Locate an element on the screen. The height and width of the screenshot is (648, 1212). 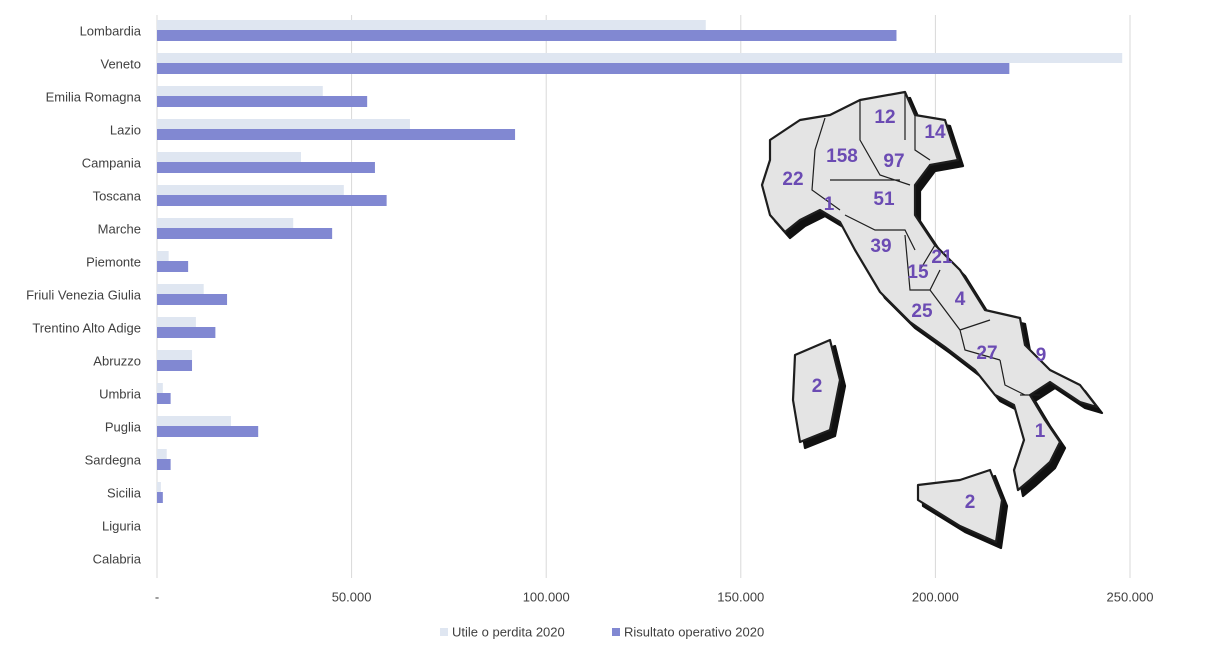
x-tick-label: 100.000 is located at coordinates (546, 596).